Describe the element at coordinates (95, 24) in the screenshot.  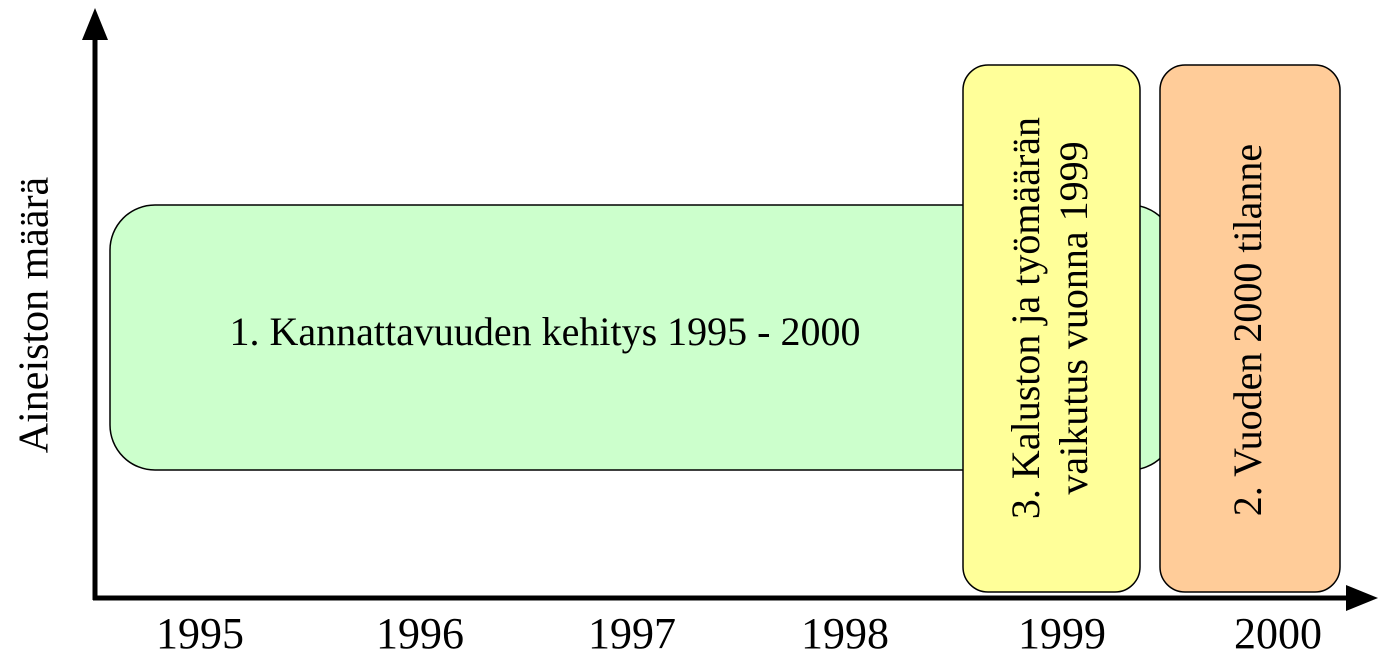
I see `y-axis-arrow` at that location.